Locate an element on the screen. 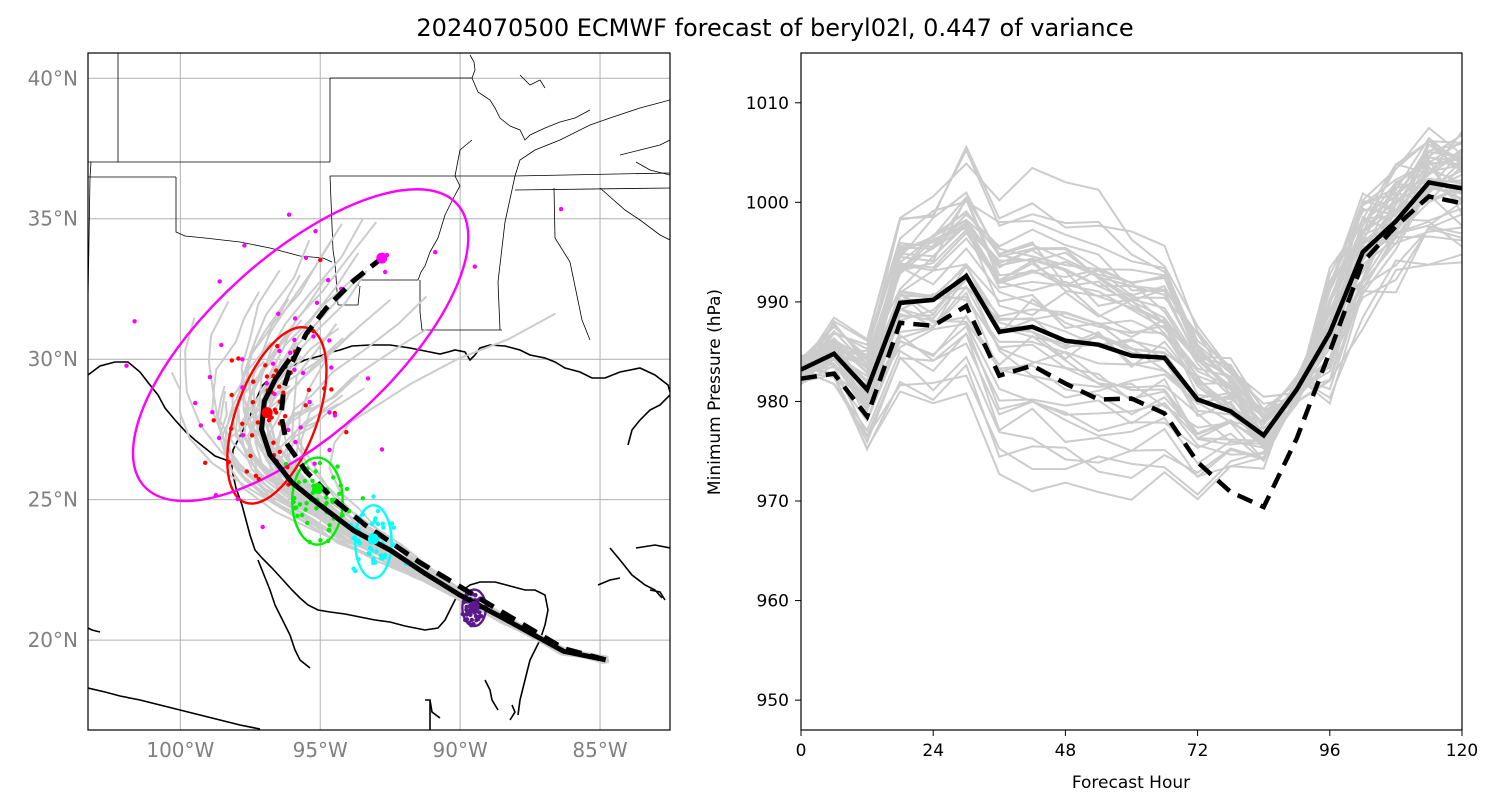  pressure-mean-line is located at coordinates (1131, 309).